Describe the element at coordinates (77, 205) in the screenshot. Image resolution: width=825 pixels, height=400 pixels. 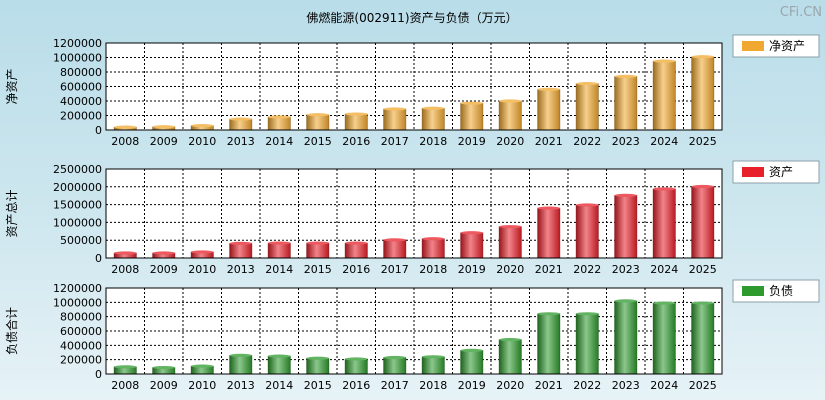
I see `y-tick-label: 1500000` at that location.